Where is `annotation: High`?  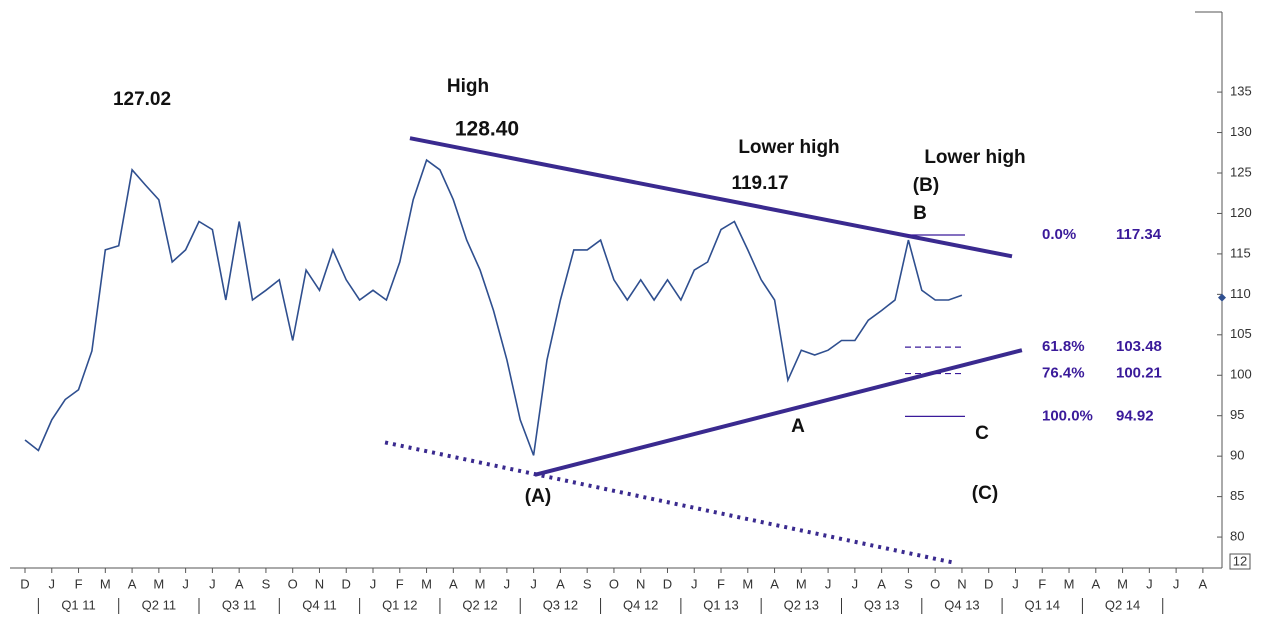 annotation: High is located at coordinates (468, 86).